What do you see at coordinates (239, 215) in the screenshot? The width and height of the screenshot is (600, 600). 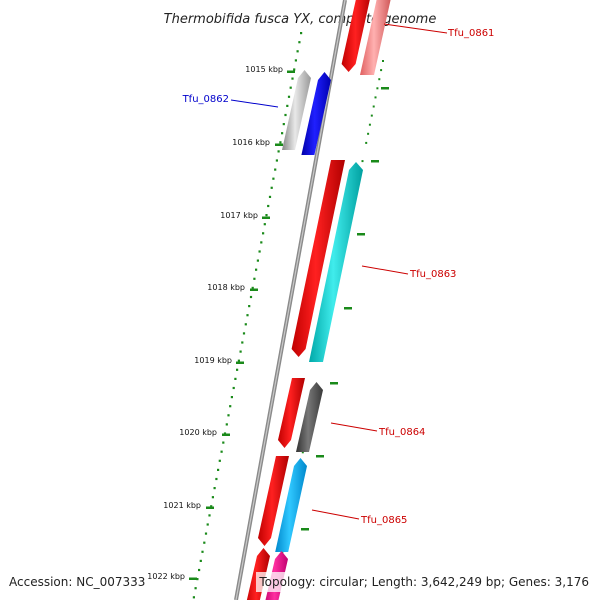 I see `position-label: 1017 kbp` at bounding box center [239, 215].